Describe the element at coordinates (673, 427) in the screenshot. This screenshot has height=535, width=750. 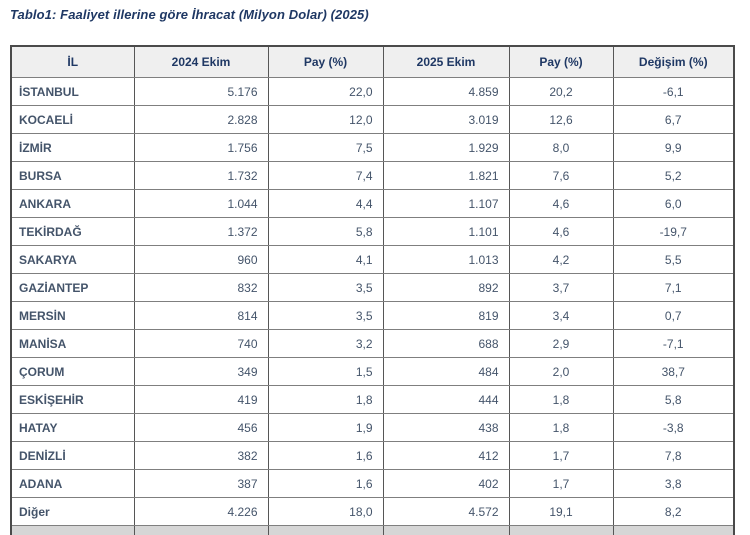
I see `cell-change: -3,8` at that location.